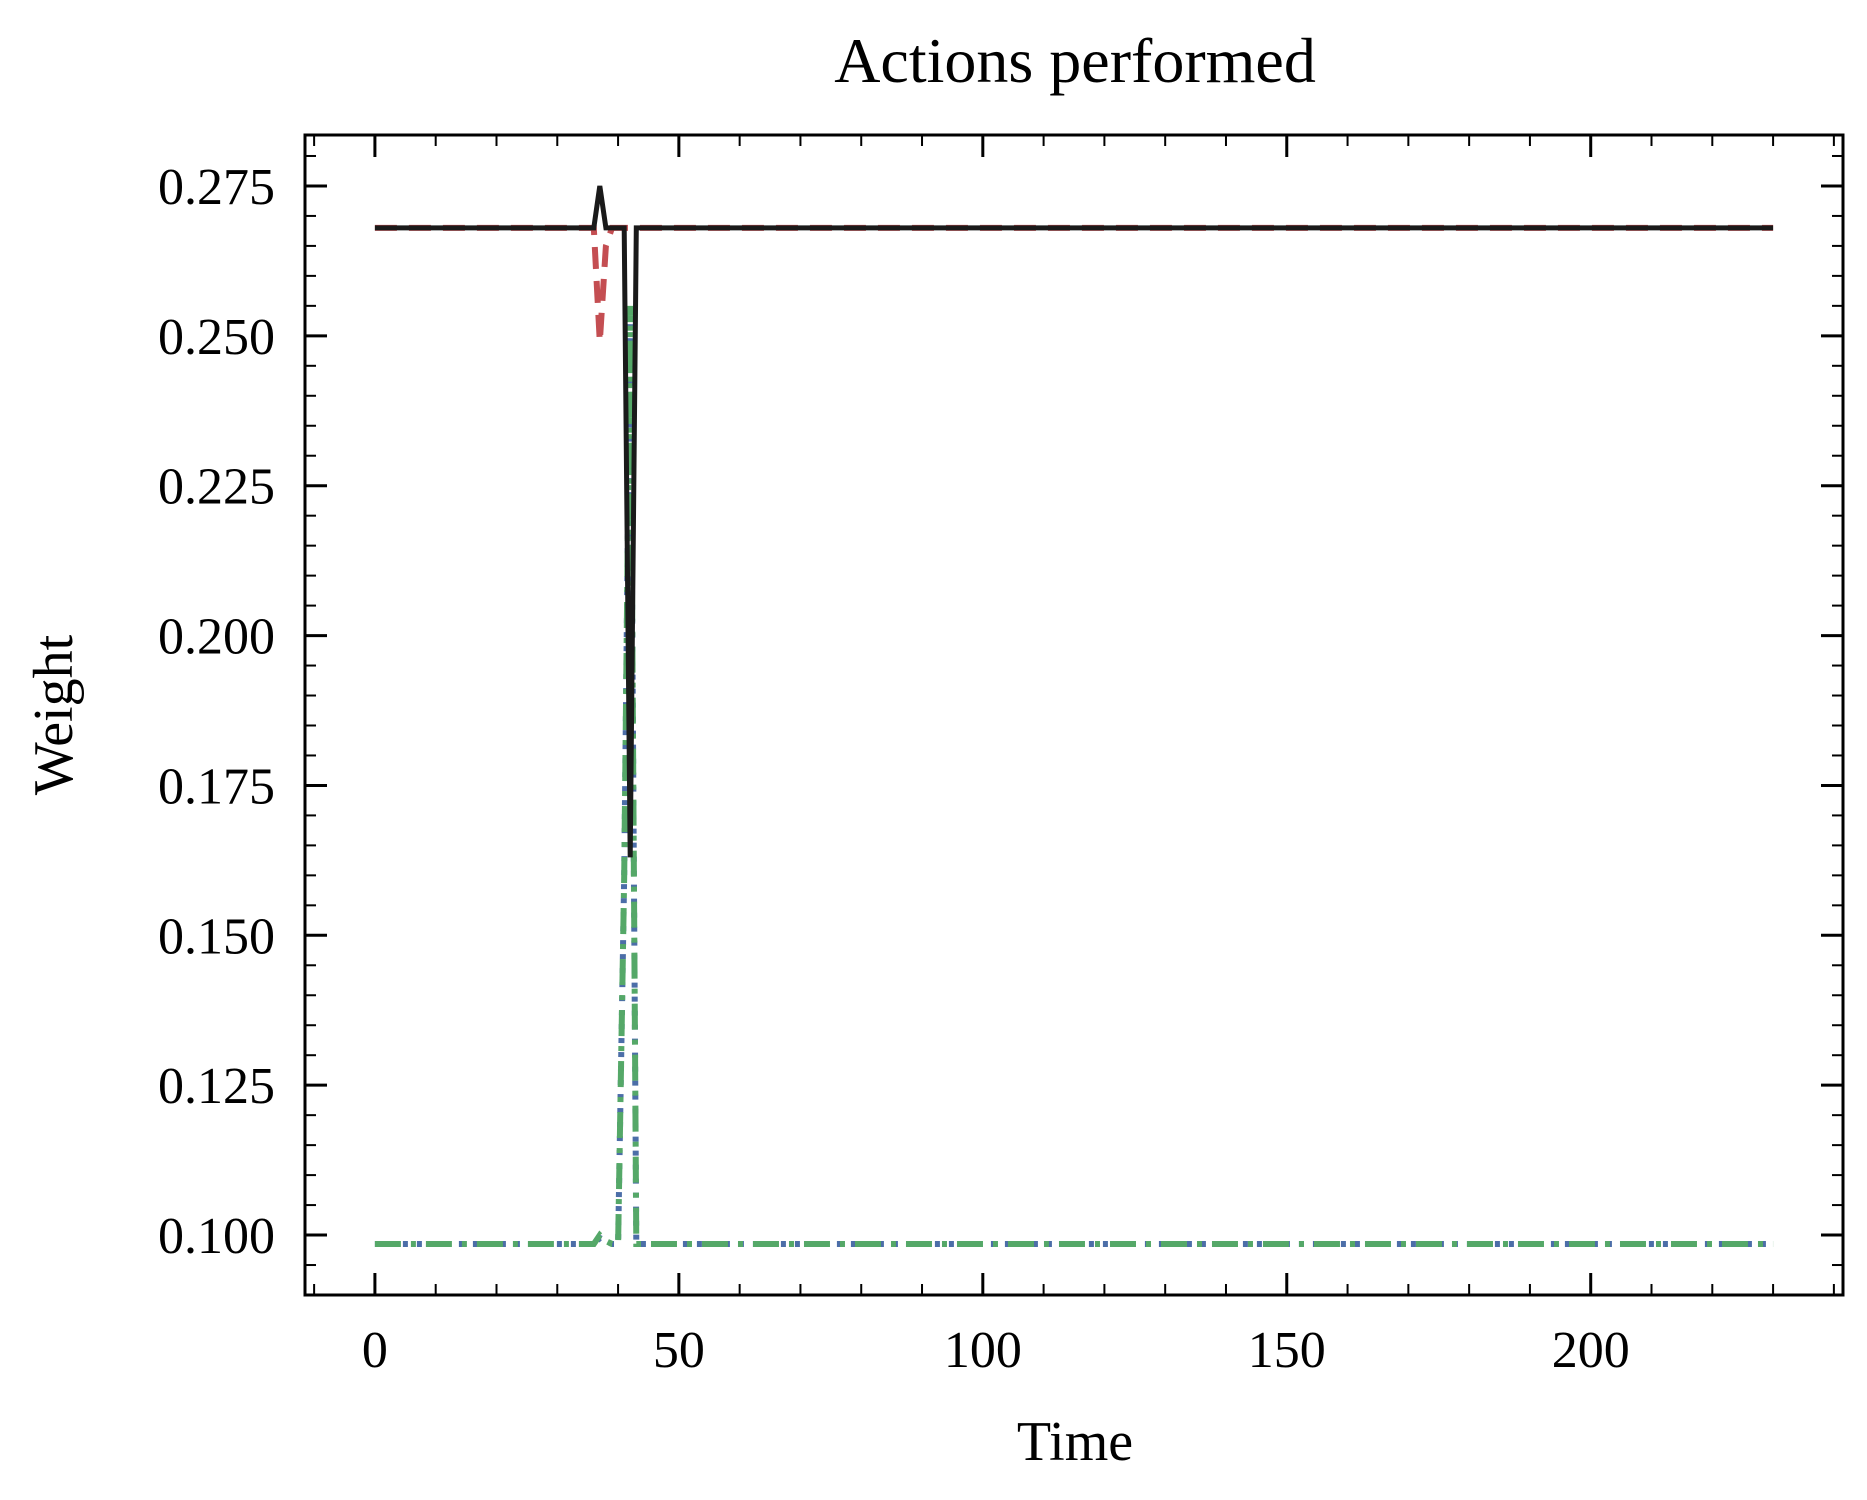  I want to click on y-tick-label: 0.250, so click(216, 337).